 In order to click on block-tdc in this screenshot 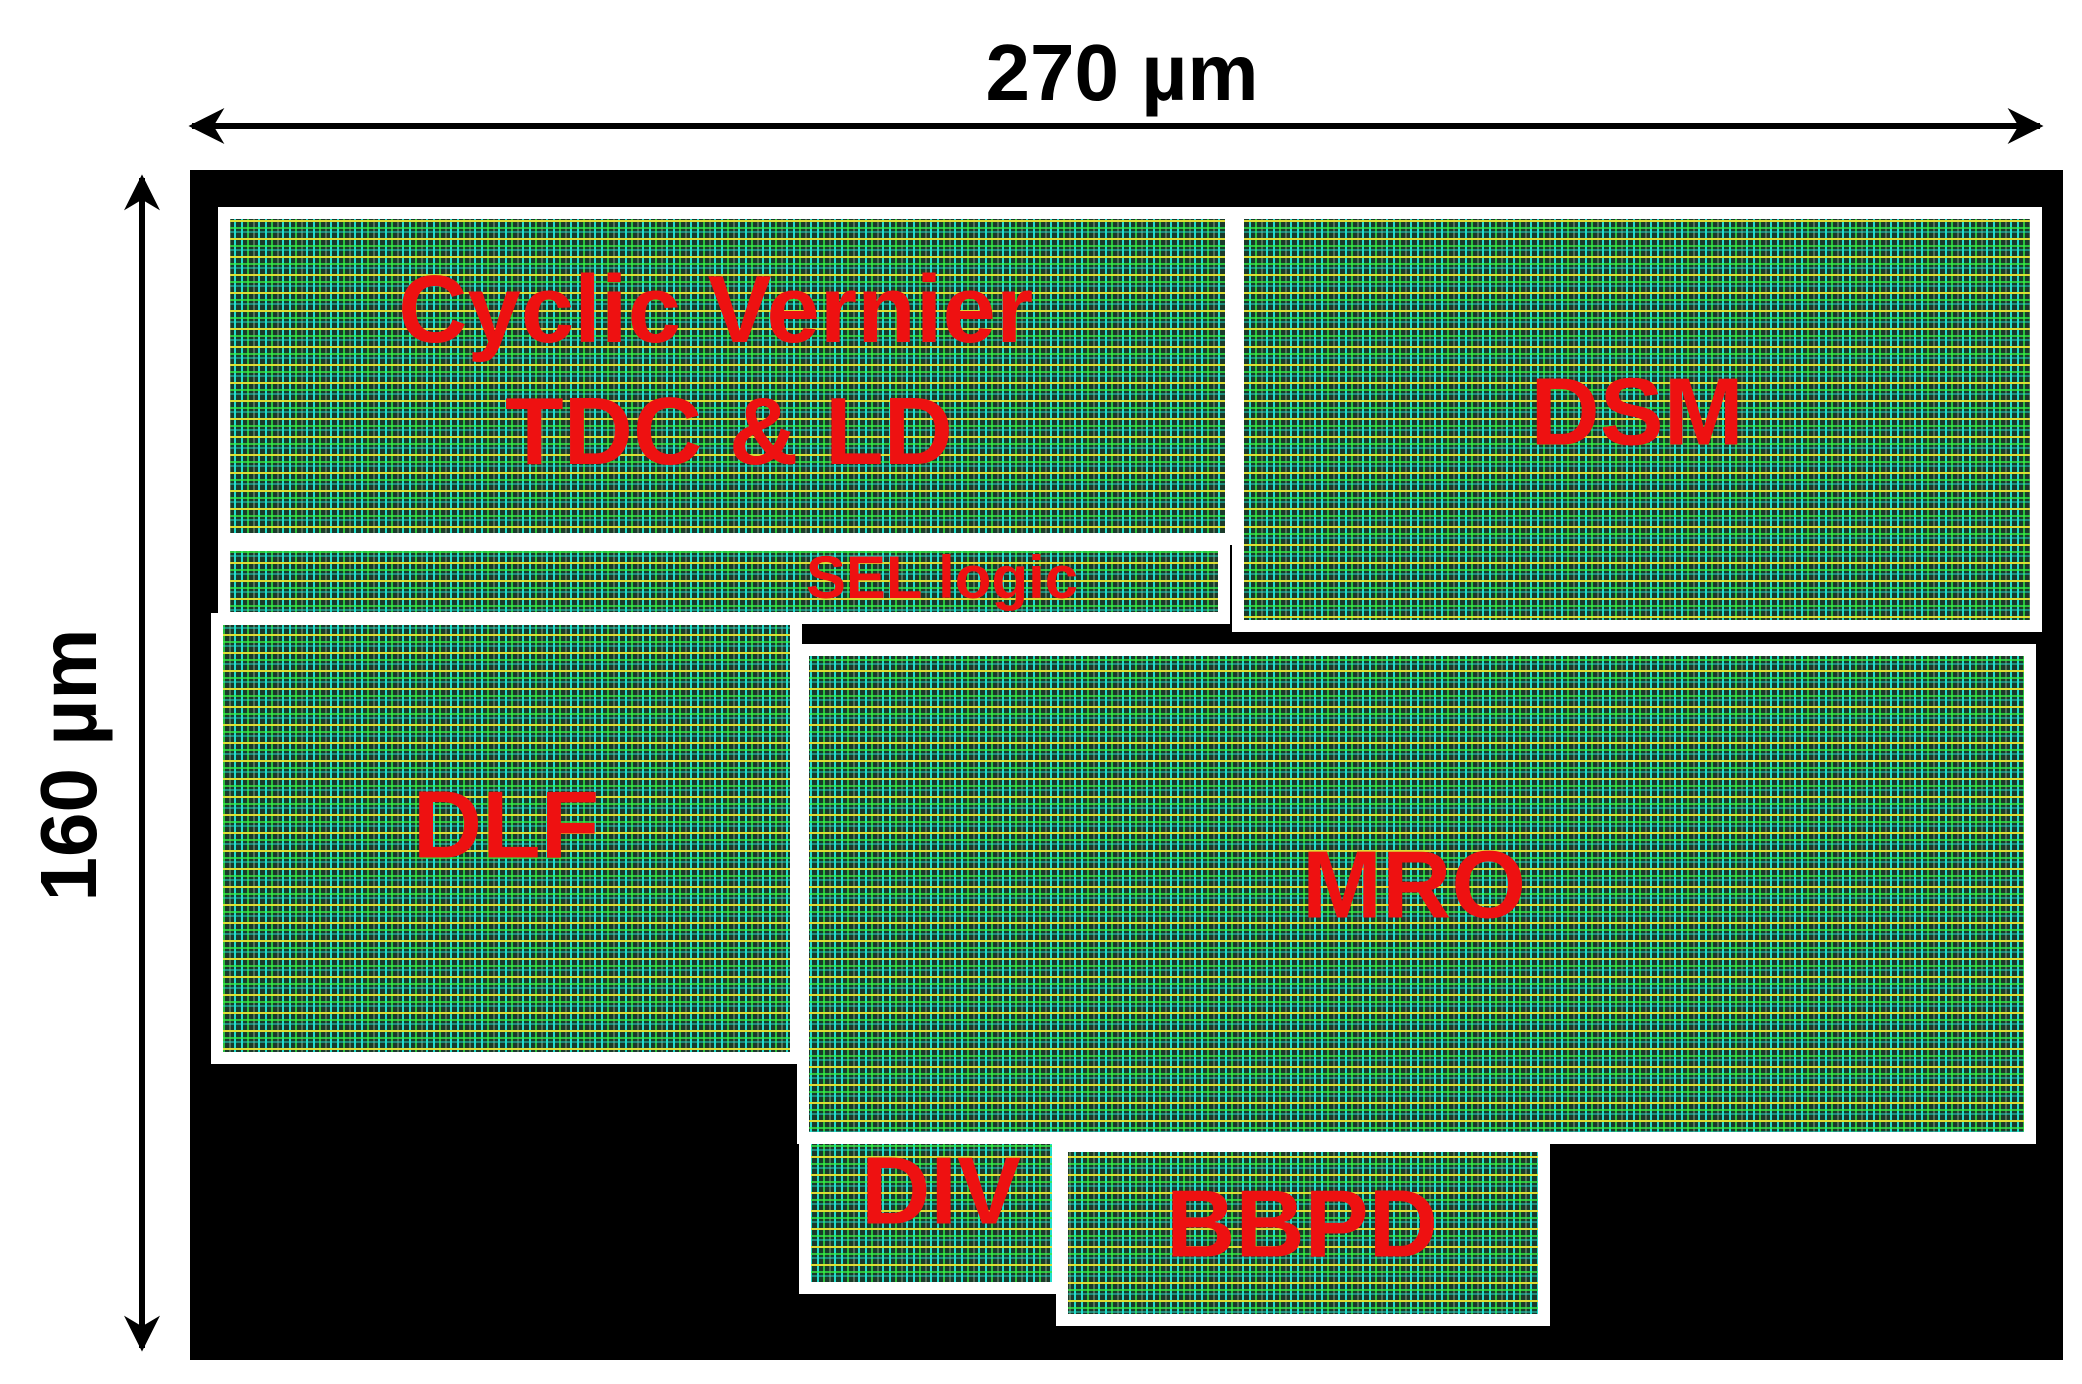, I will do `click(727, 376)`.